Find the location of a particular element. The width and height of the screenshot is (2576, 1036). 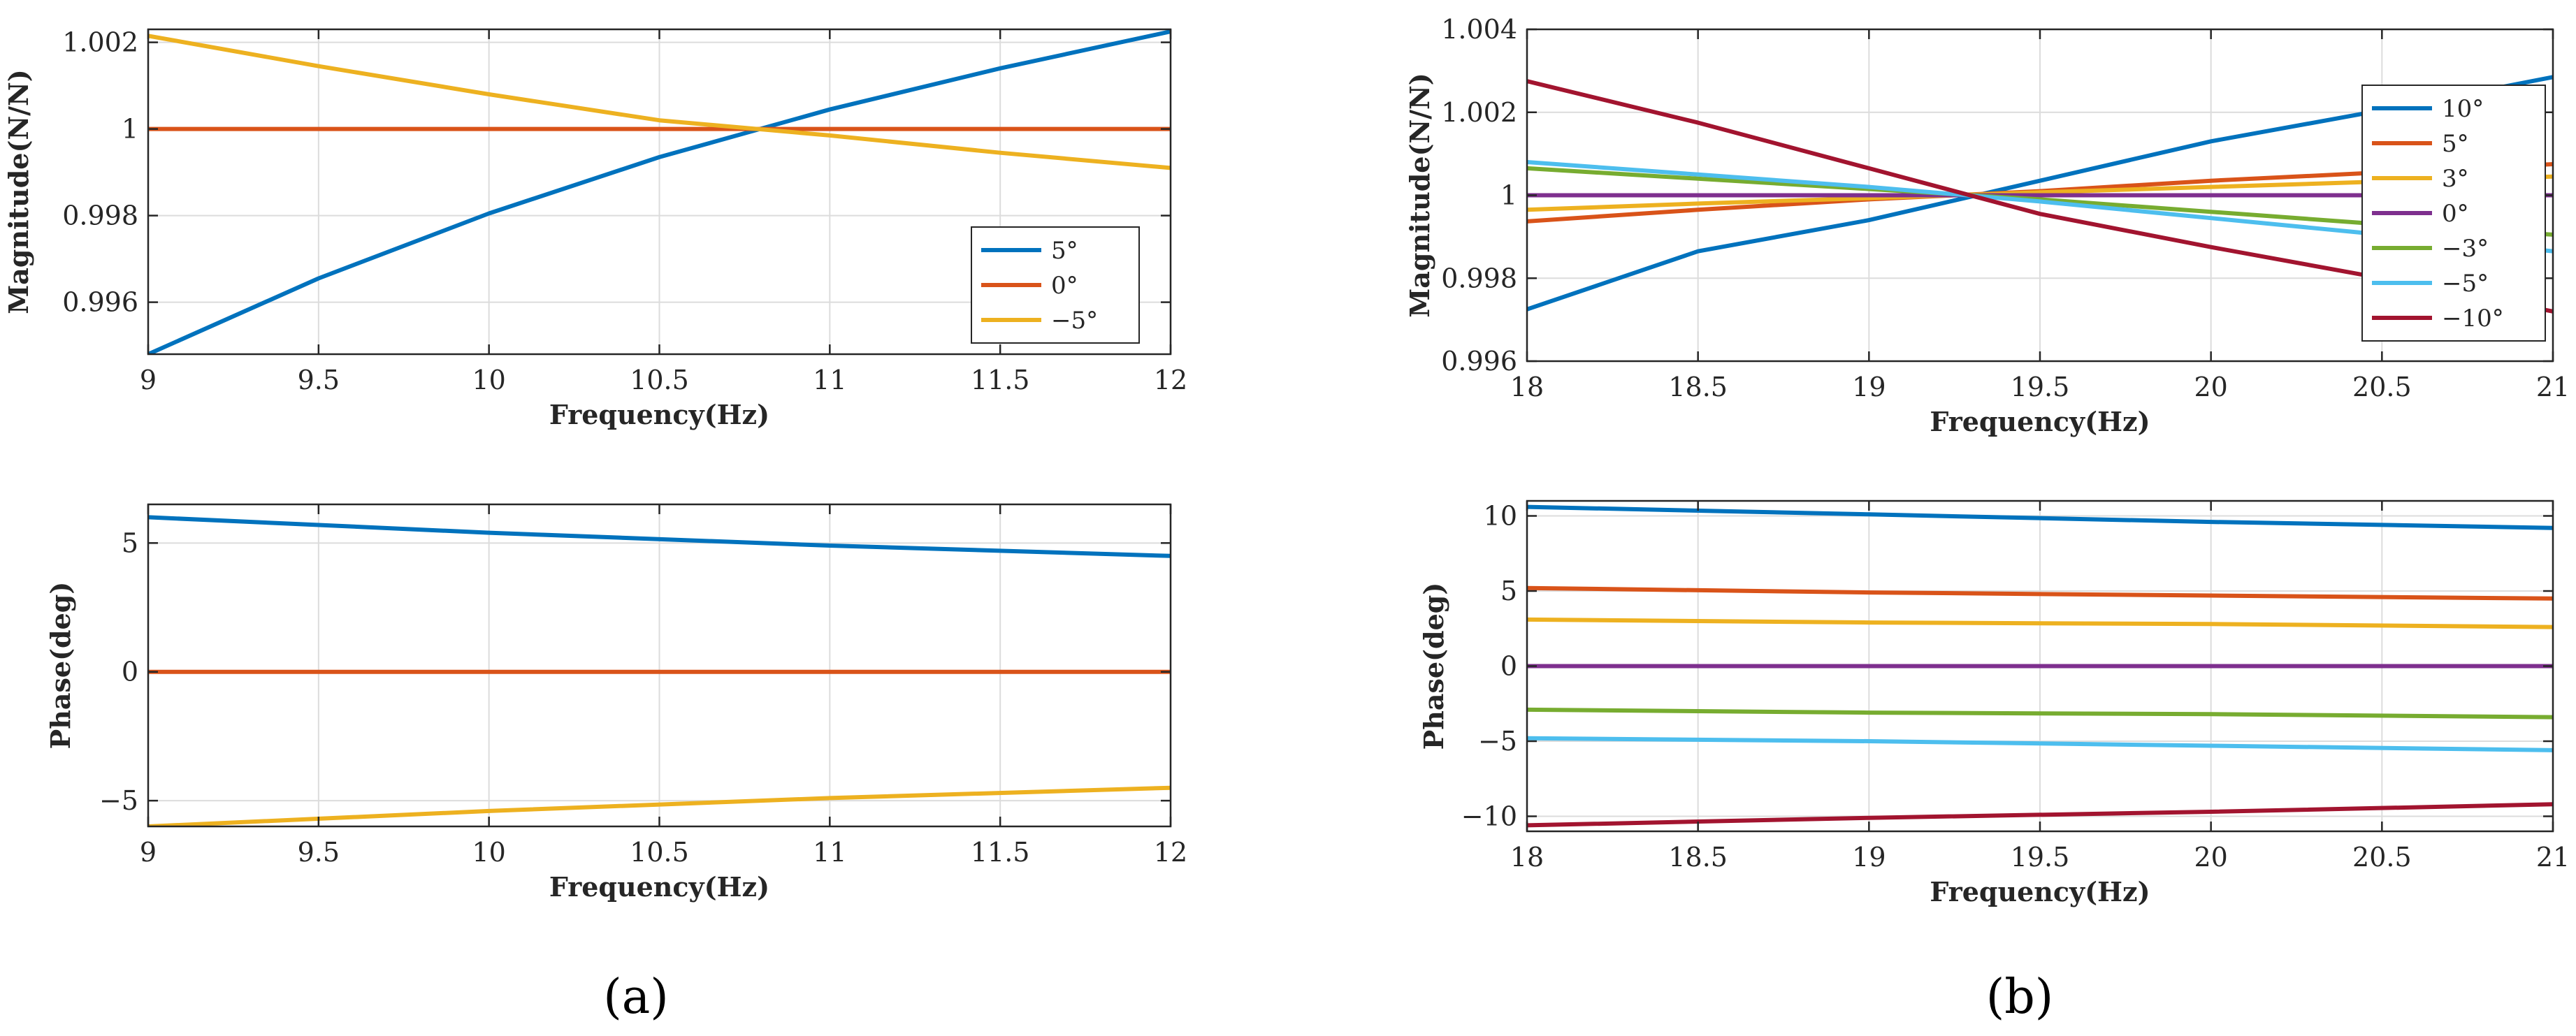

legend: 5° 0° −5° is located at coordinates (1056, 285).